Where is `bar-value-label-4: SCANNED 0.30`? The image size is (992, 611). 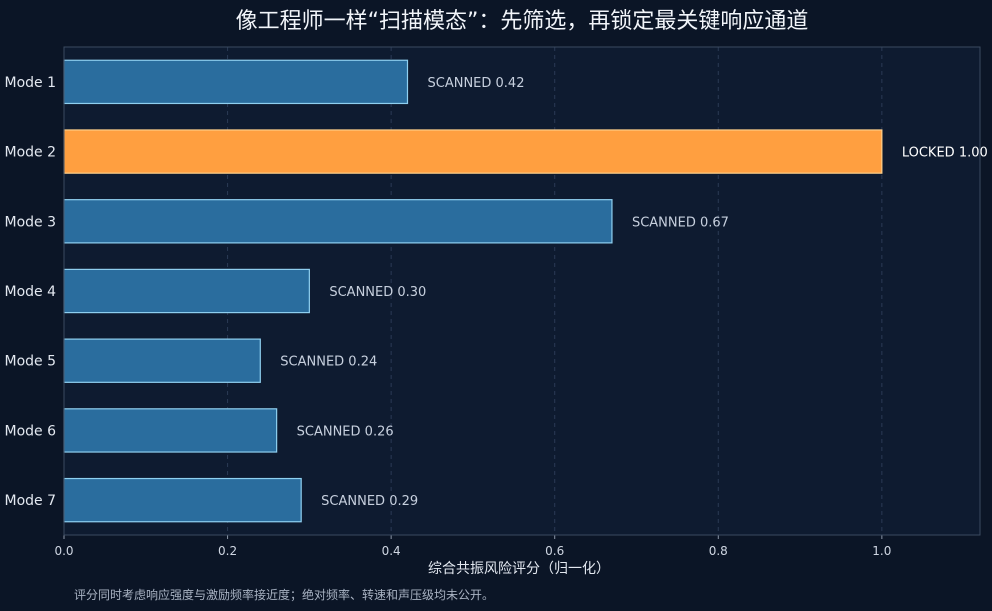
bar-value-label-4: SCANNED 0.30 is located at coordinates (377, 292).